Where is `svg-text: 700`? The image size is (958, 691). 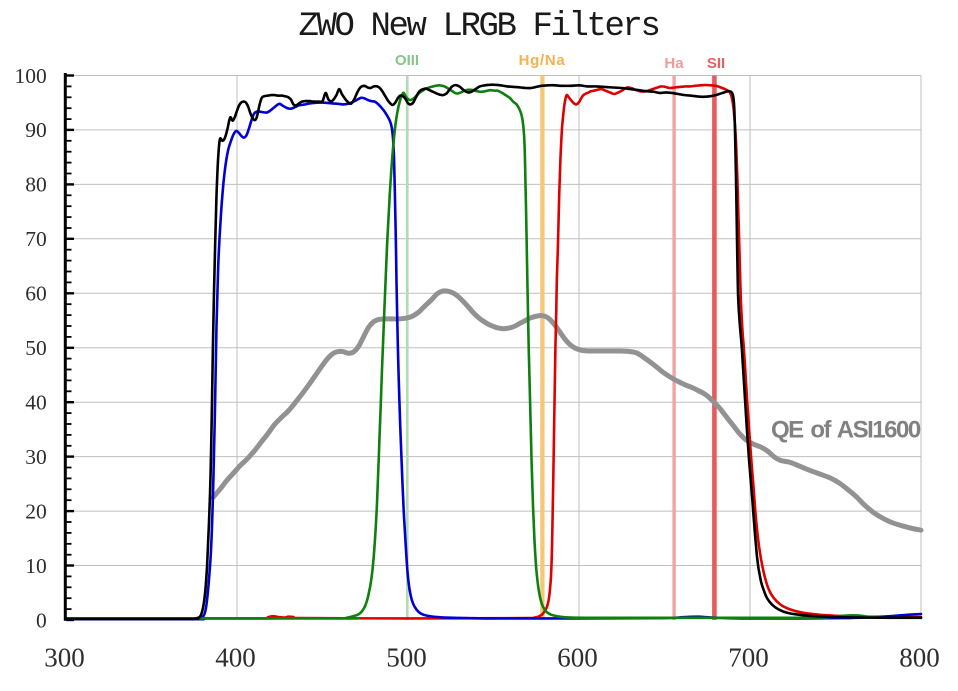
svg-text: 700 is located at coordinates (748, 658).